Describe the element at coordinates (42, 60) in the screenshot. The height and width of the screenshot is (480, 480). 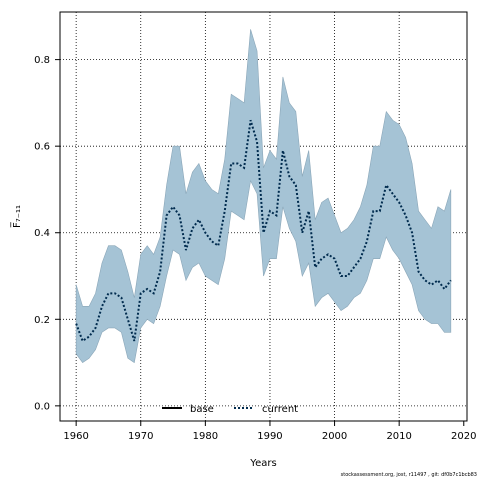
I see `y-tick-label: 0.8` at that location.